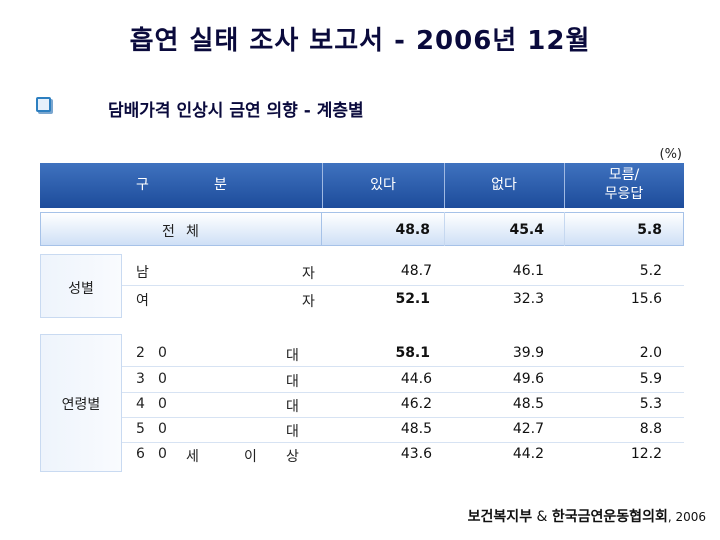  Describe the element at coordinates (362, 185) in the screenshot. I see `table-header` at that location.